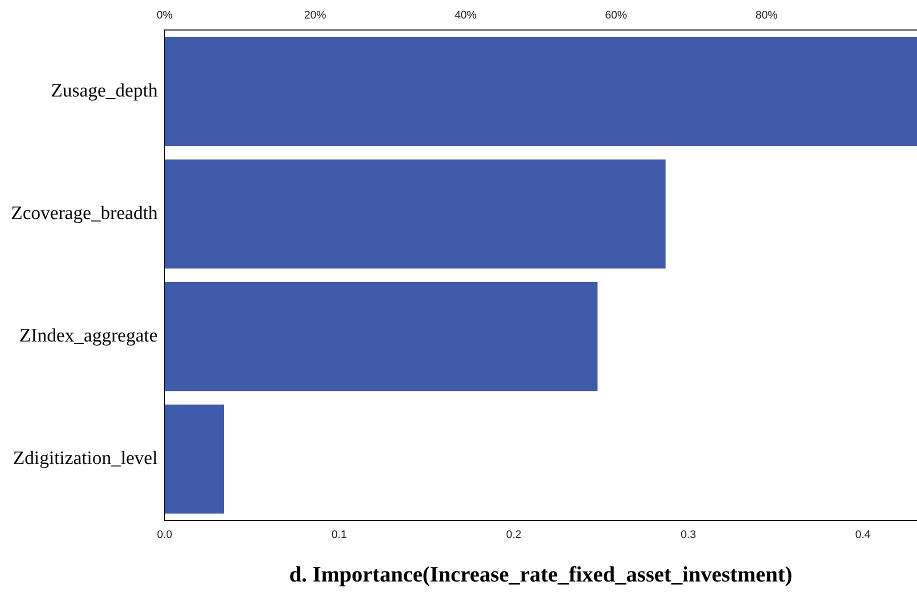 This screenshot has width=917, height=599. Describe the element at coordinates (514, 535) in the screenshot. I see `x-tick-label: 0.2` at that location.